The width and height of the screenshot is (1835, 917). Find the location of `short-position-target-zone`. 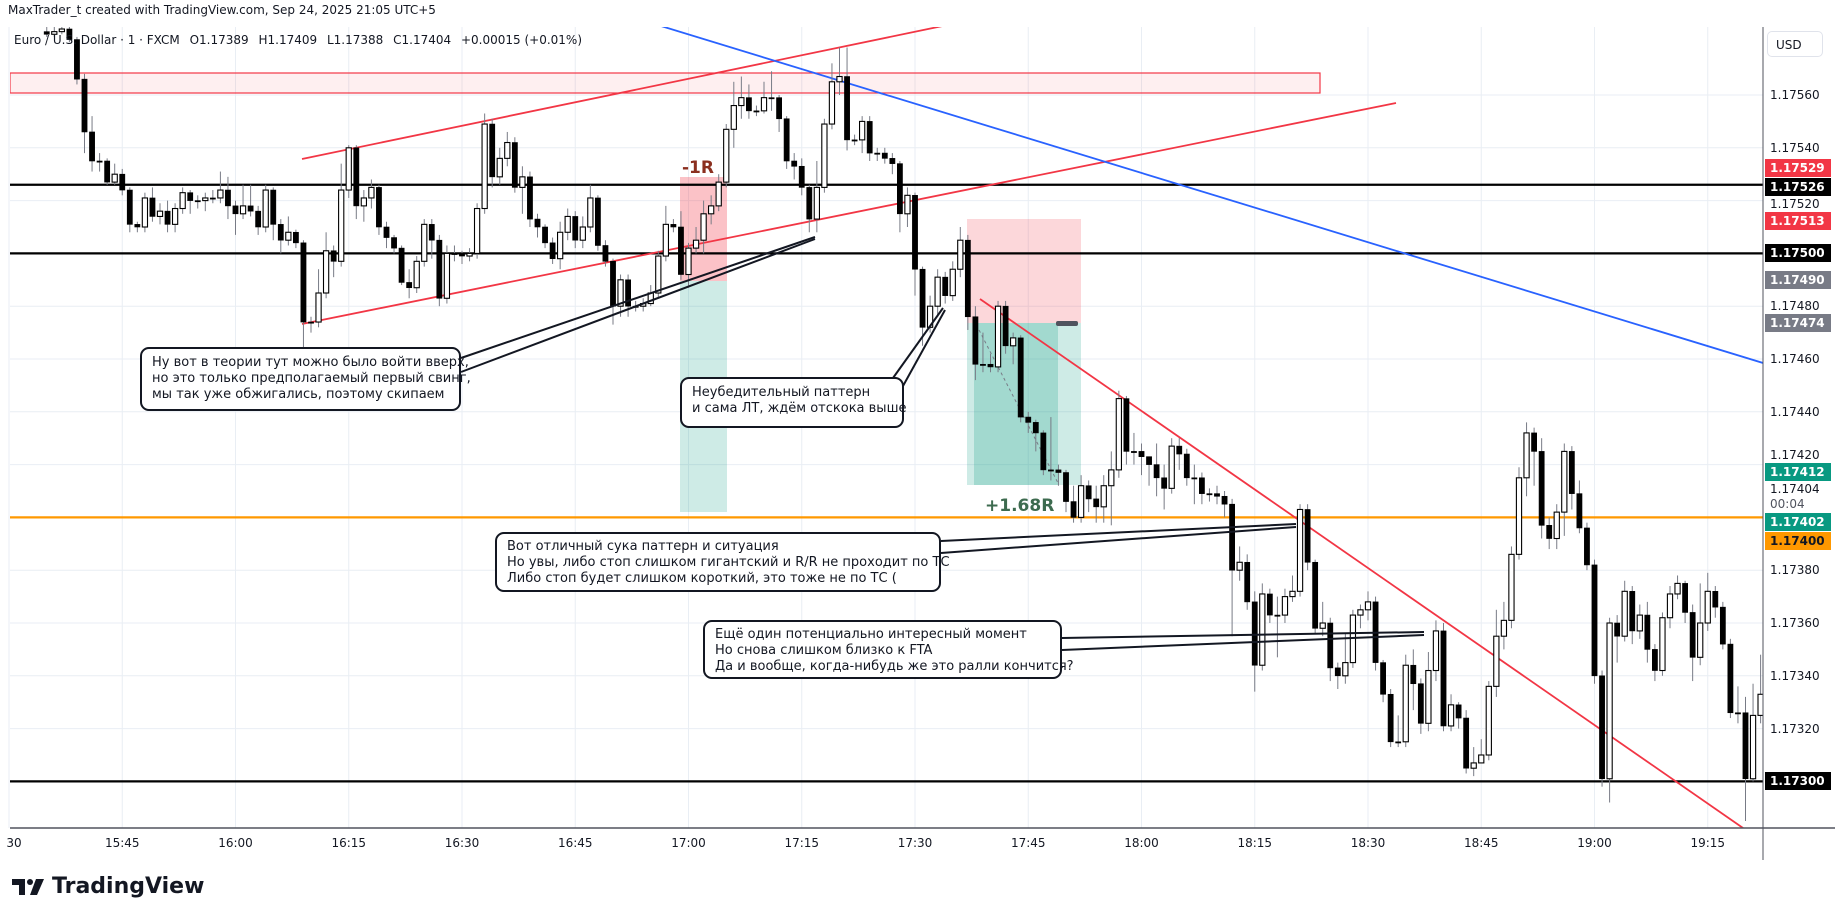

short-position-target-zone is located at coordinates (1024, 404).